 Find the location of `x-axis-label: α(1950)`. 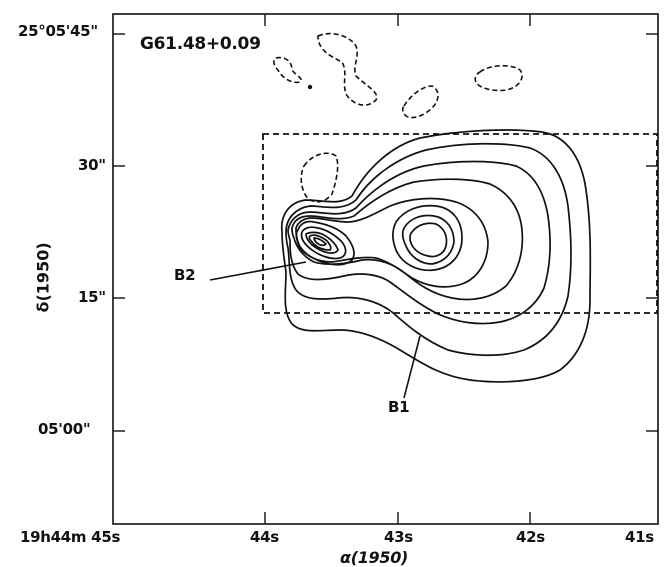

x-axis-label: α(1950) is located at coordinates (374, 557).